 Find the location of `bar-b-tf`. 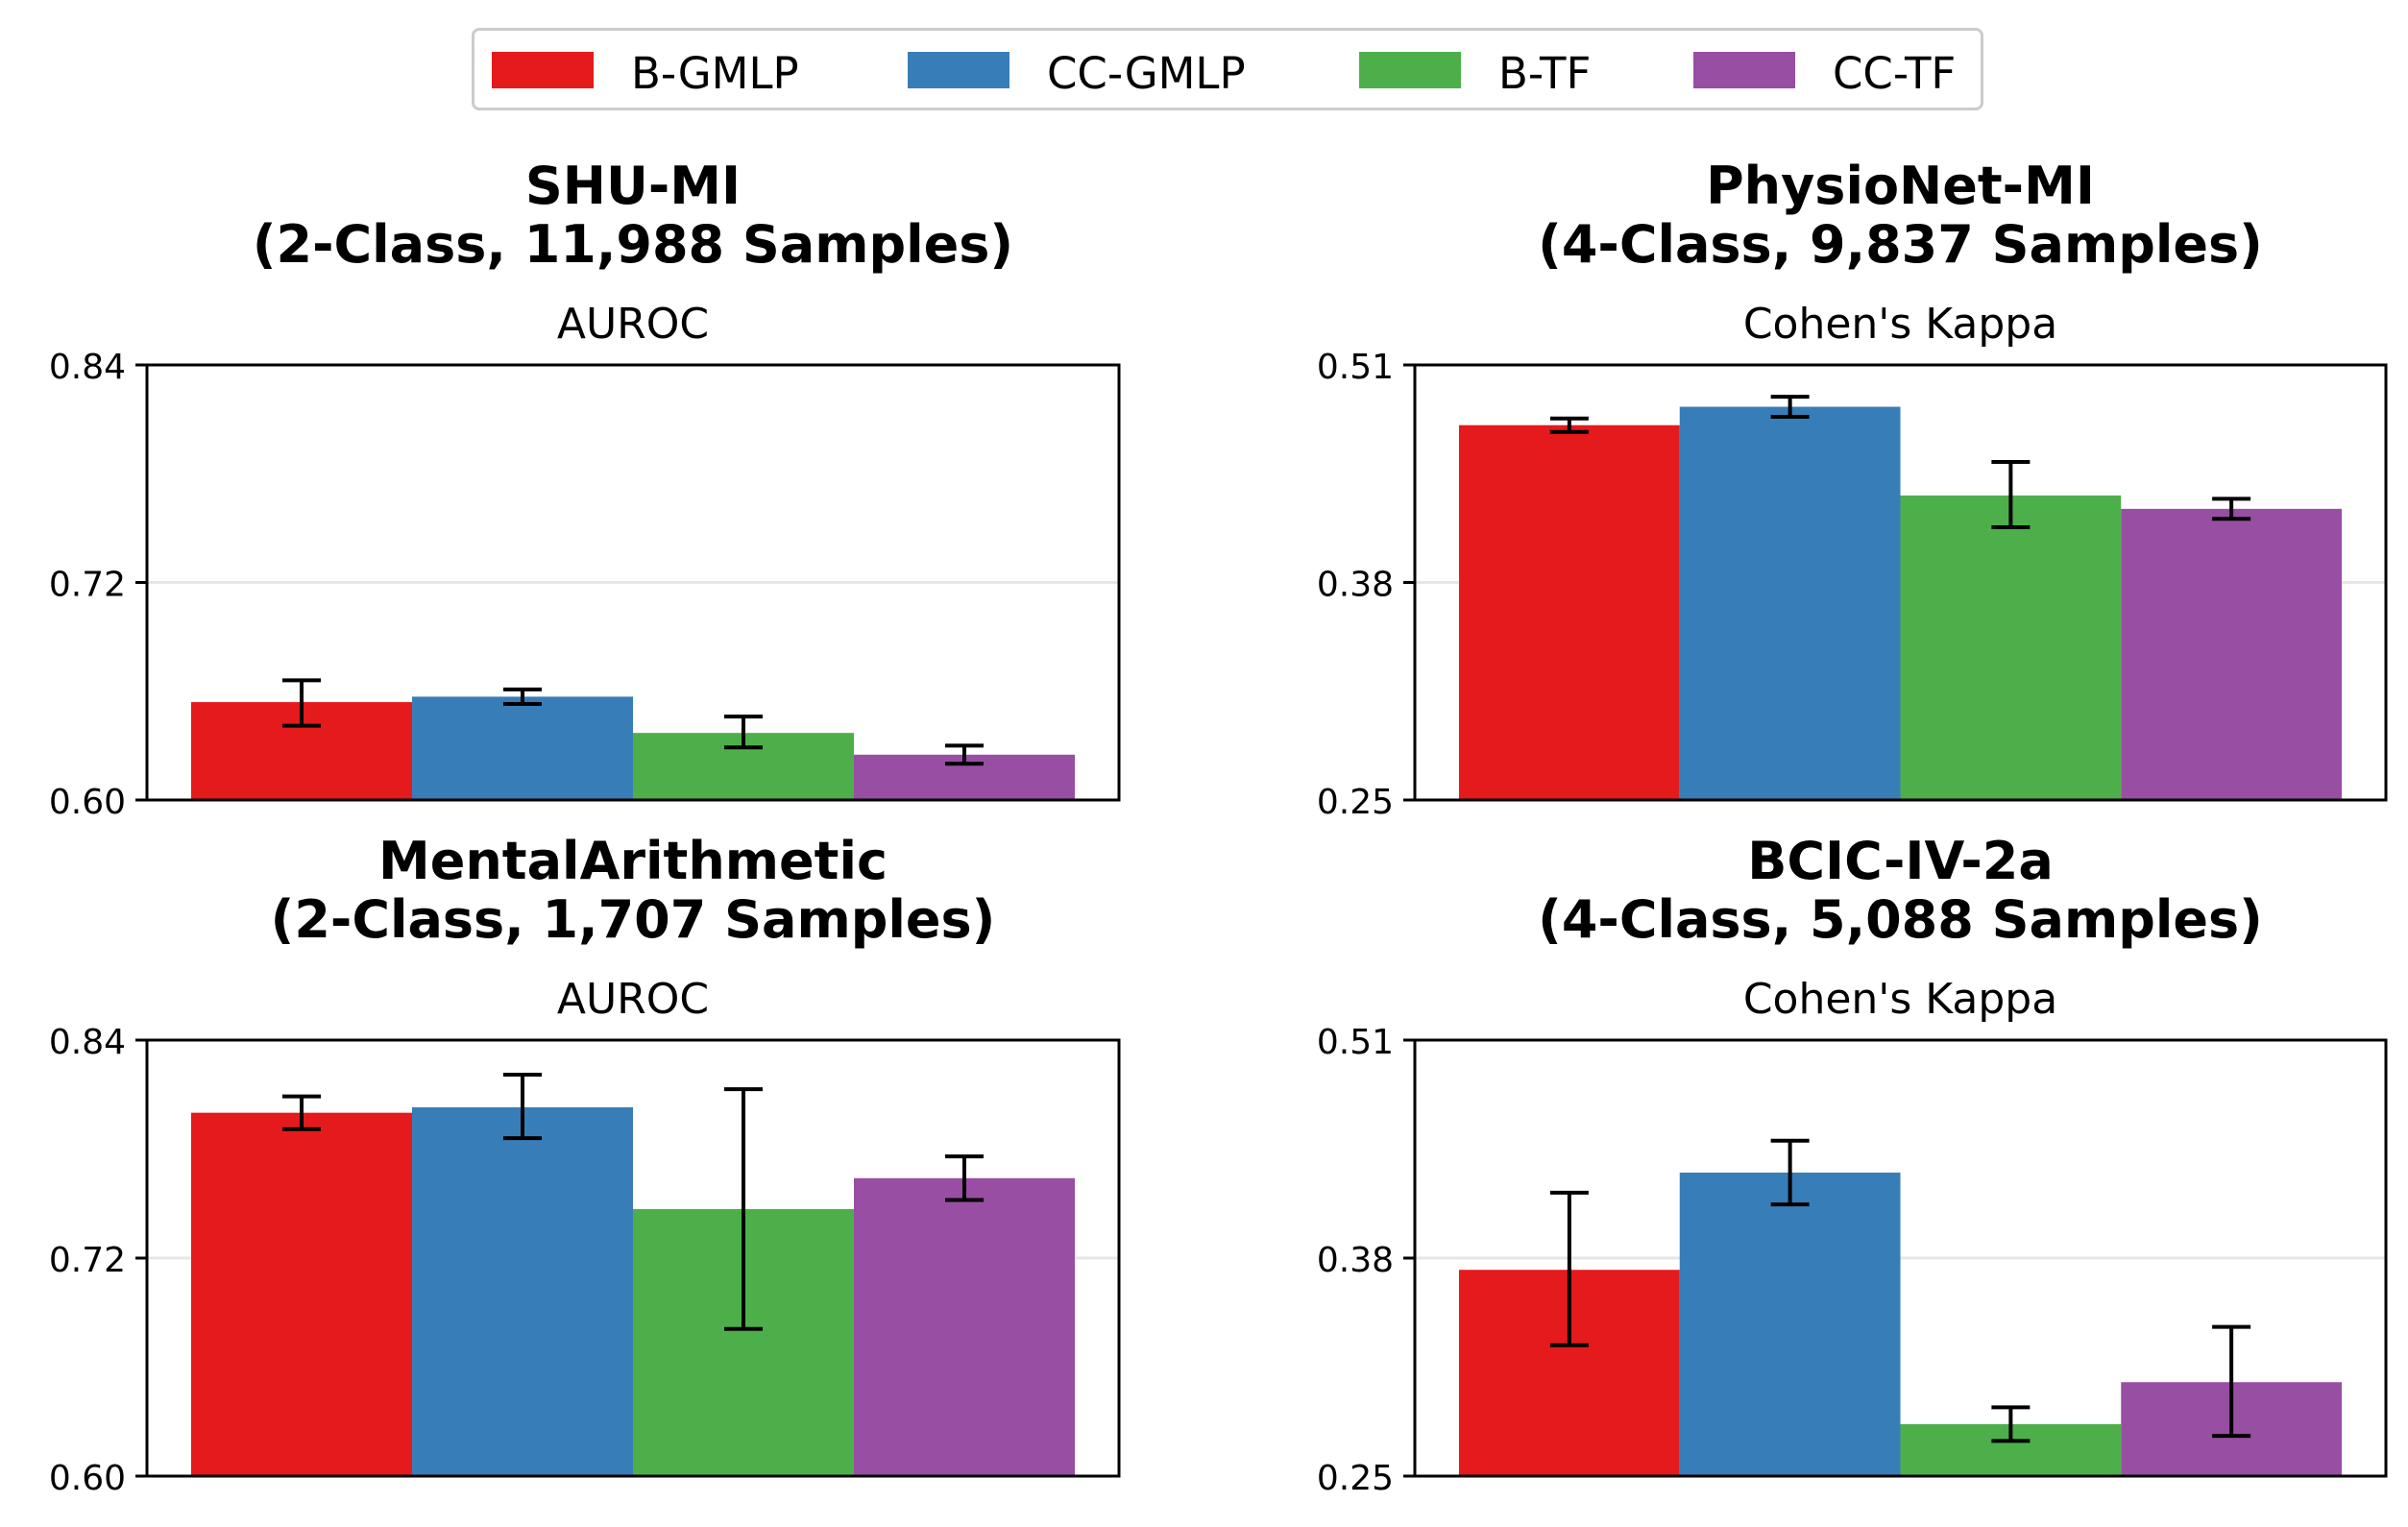

bar-b-tf is located at coordinates (2011, 647).